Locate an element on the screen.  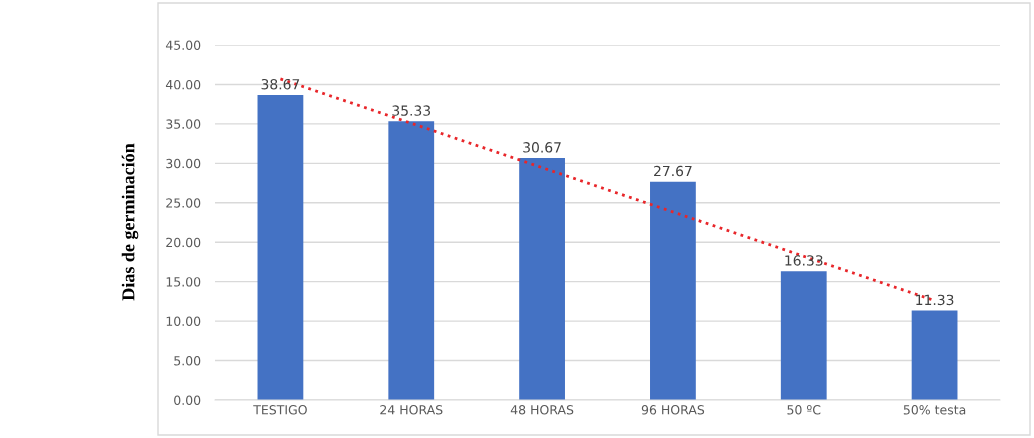
y-axis-title: Dias de germinación is located at coordinates (130, 222).